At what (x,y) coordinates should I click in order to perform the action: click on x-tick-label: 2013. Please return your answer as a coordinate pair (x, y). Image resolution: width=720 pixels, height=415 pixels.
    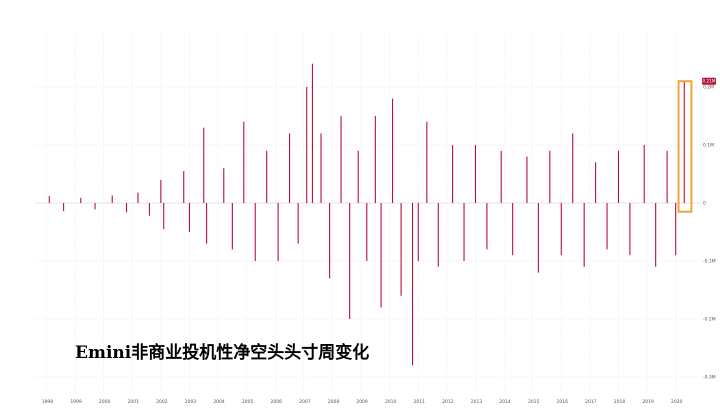
    Looking at the image, I should click on (477, 402).